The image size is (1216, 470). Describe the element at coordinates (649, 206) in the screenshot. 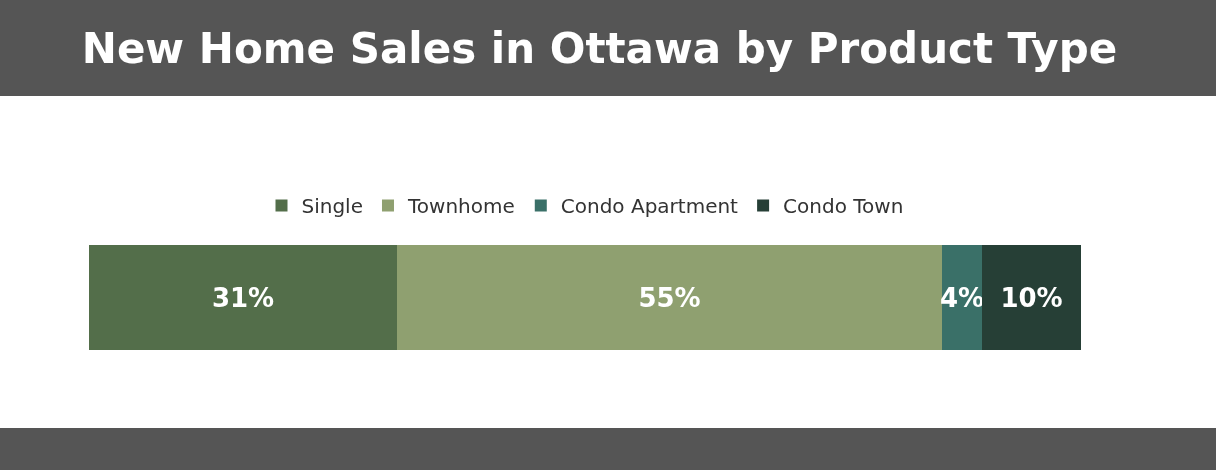

I see `legend-label: Condo Apartment` at that location.